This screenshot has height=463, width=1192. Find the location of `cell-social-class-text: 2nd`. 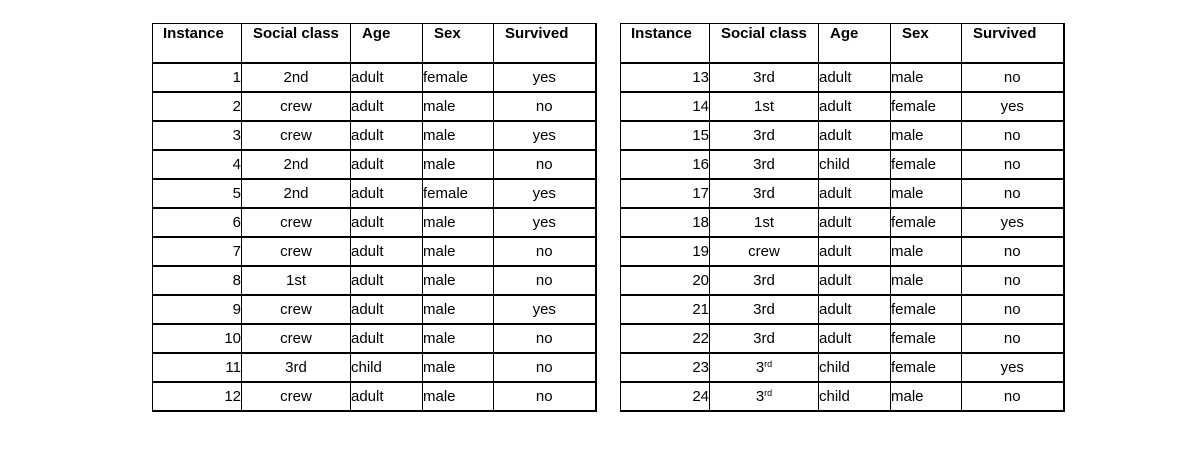

cell-social-class-text: 2nd is located at coordinates (296, 164).